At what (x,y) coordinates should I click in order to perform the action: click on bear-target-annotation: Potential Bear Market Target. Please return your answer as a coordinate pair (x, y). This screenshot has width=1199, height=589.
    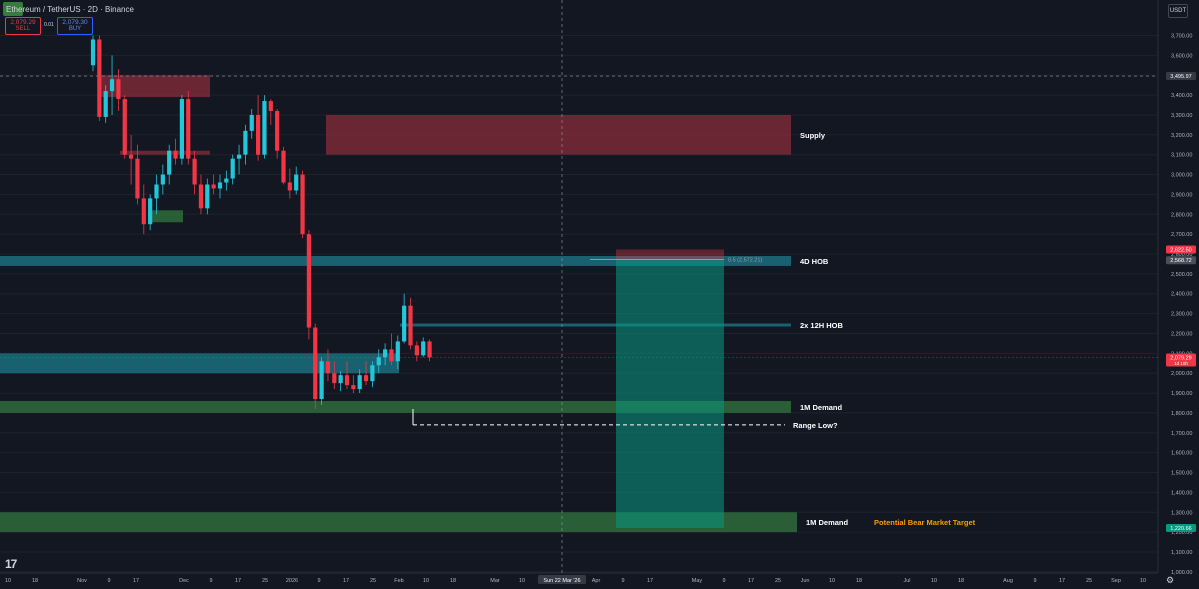
    Looking at the image, I should click on (925, 522).